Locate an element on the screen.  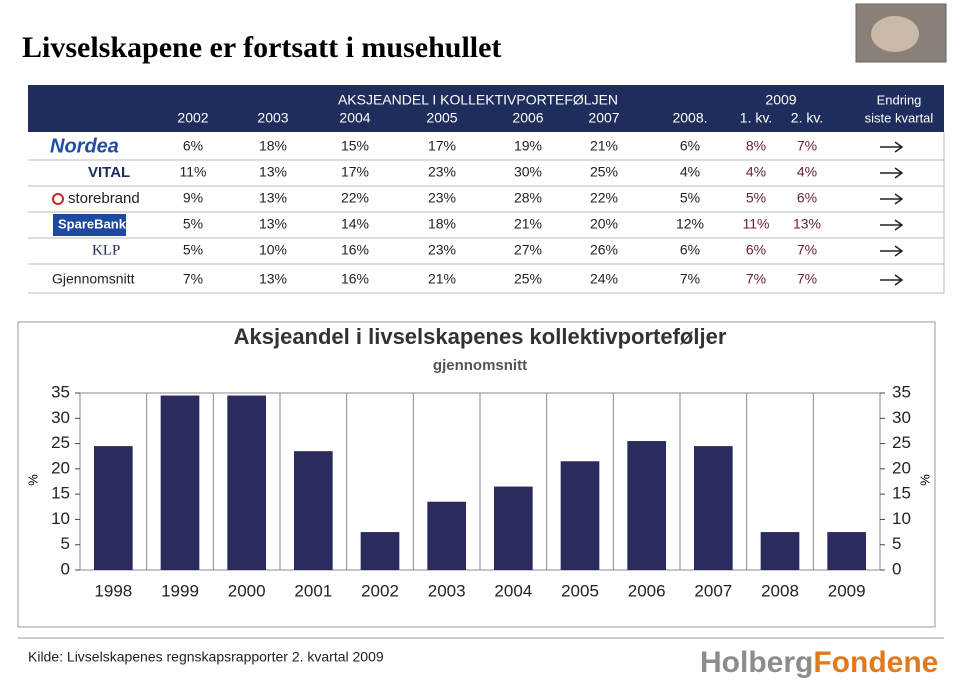
column-header: 2006 is located at coordinates (527, 118).